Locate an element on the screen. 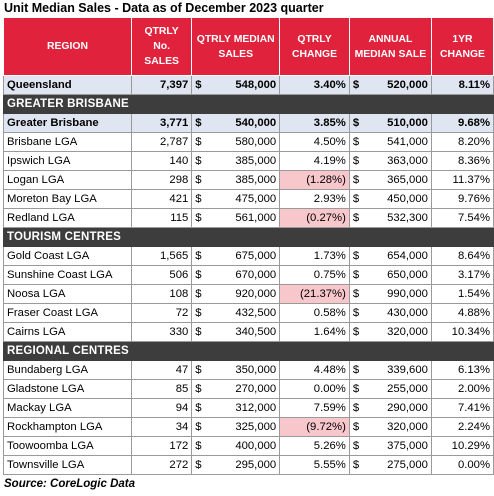  qtrly-median-cell: 340,500 is located at coordinates (243, 332).